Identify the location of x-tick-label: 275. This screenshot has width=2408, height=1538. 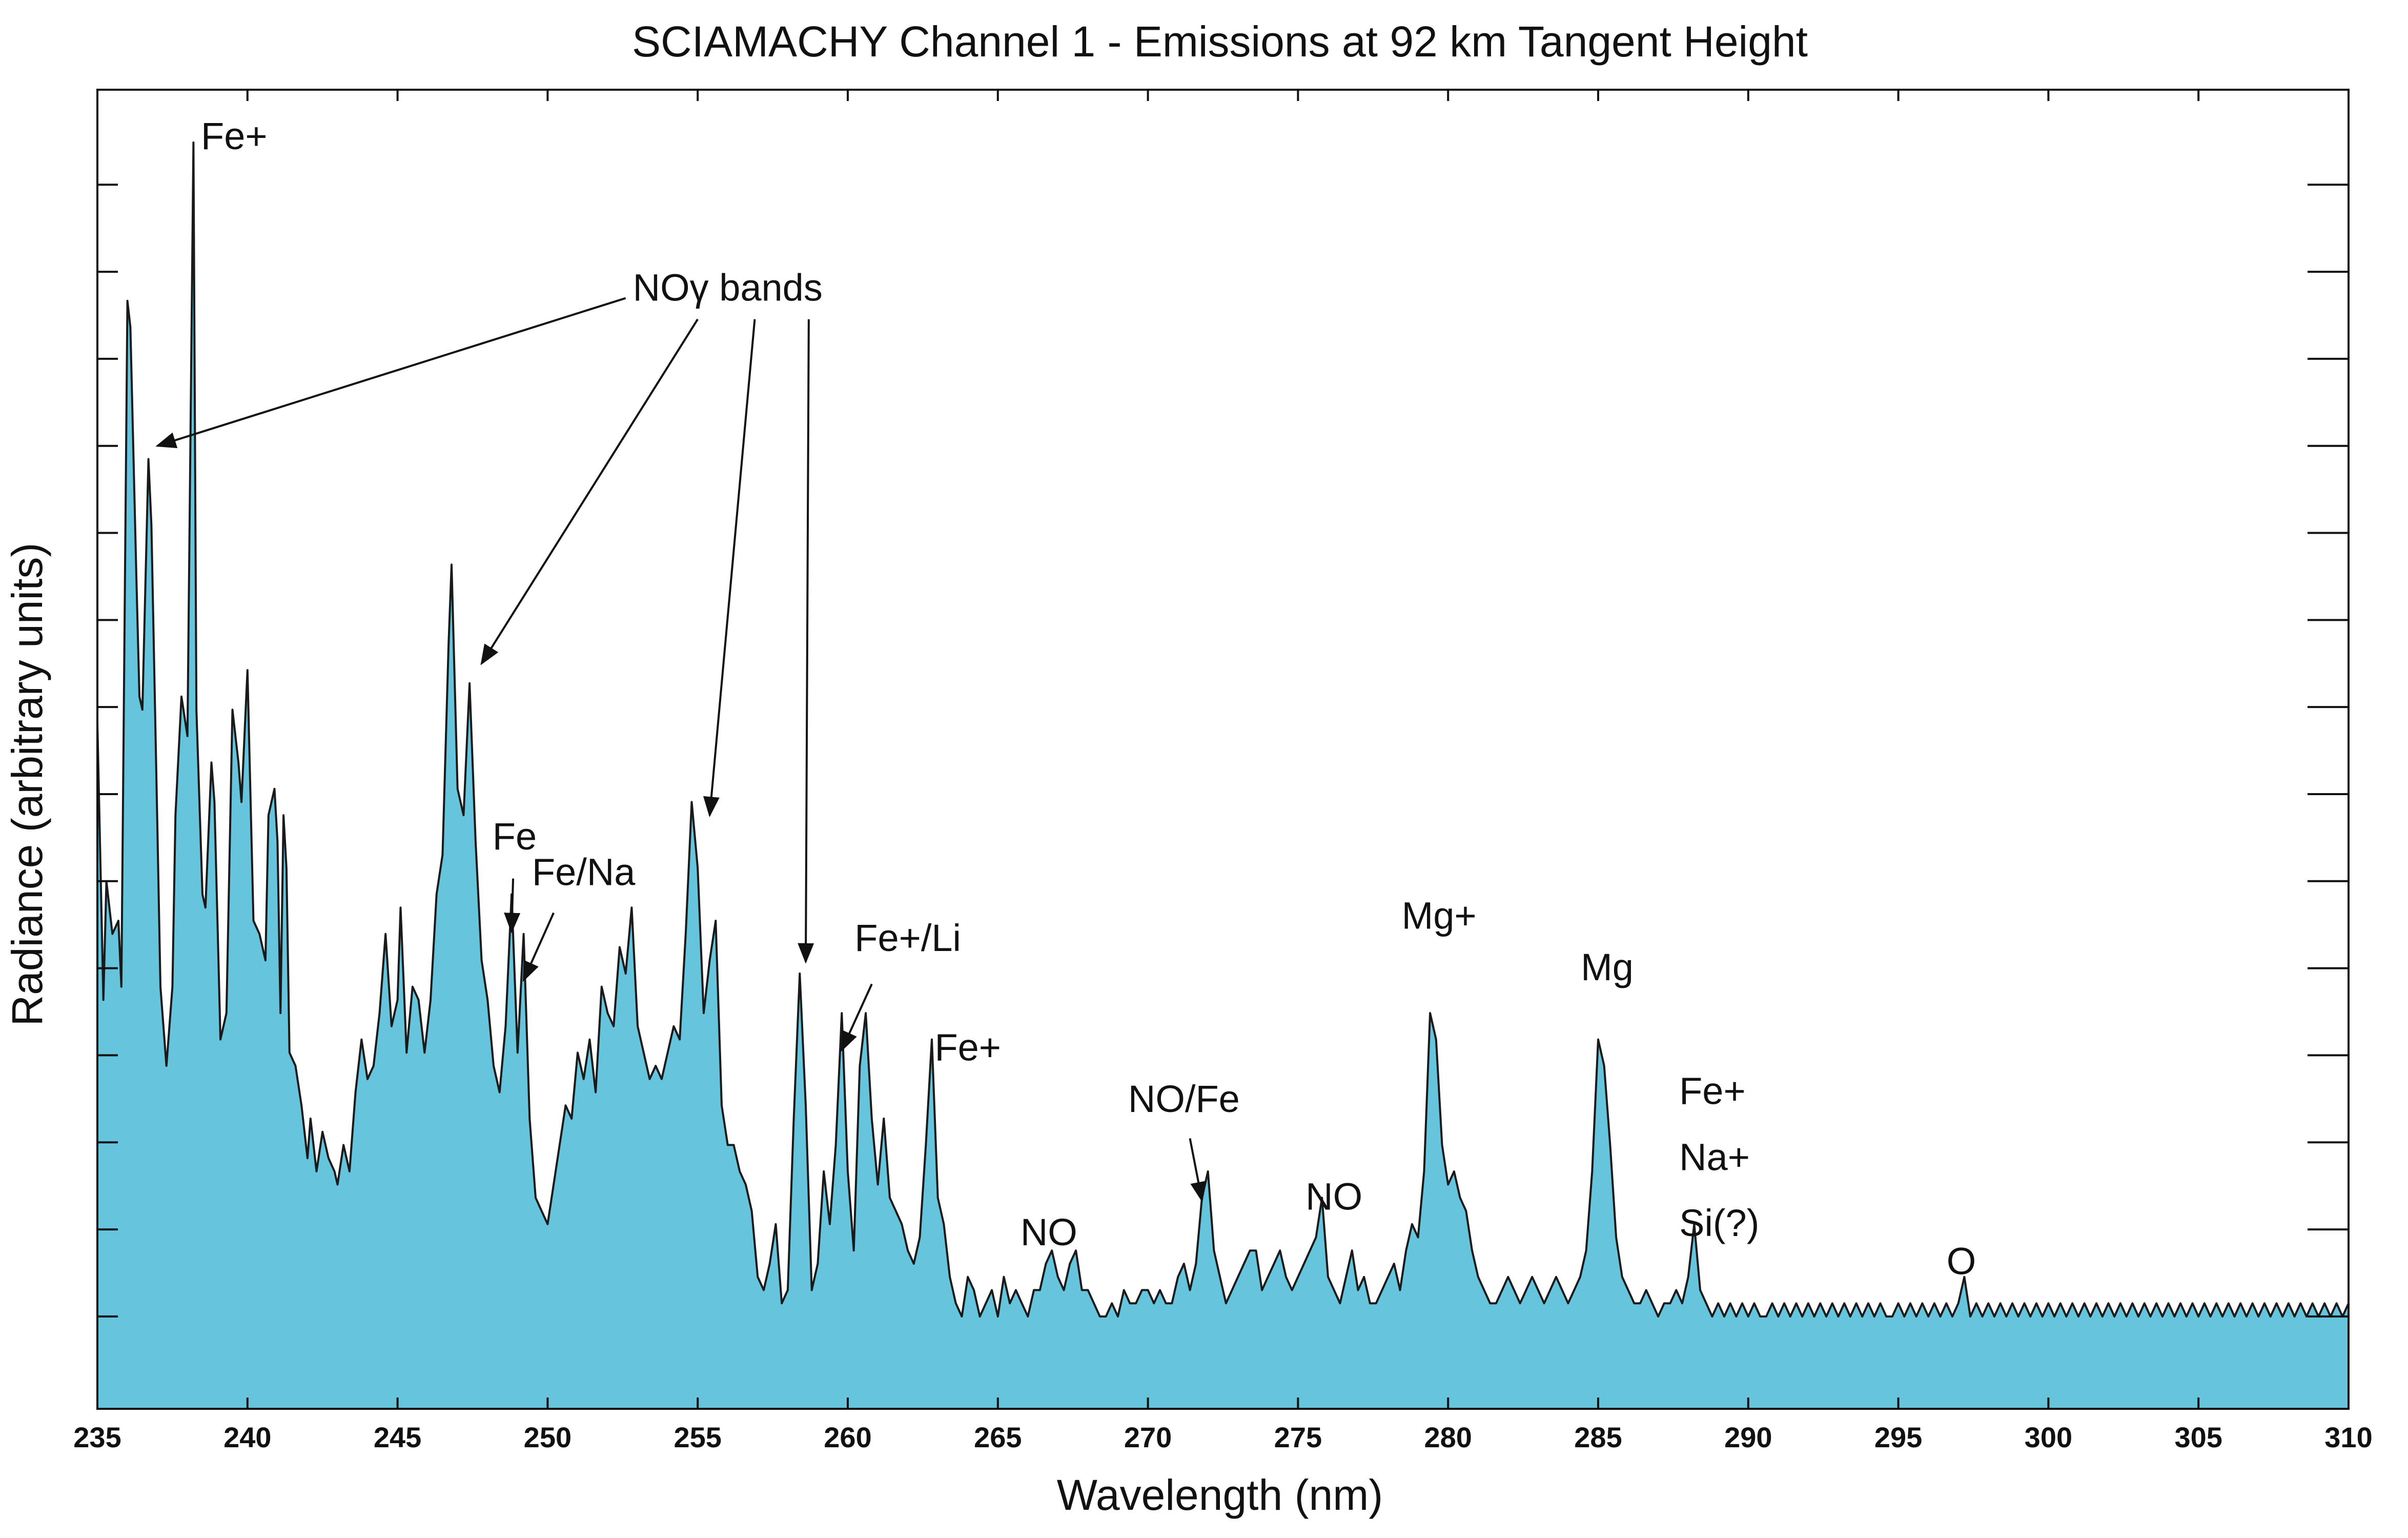
(1298, 1437).